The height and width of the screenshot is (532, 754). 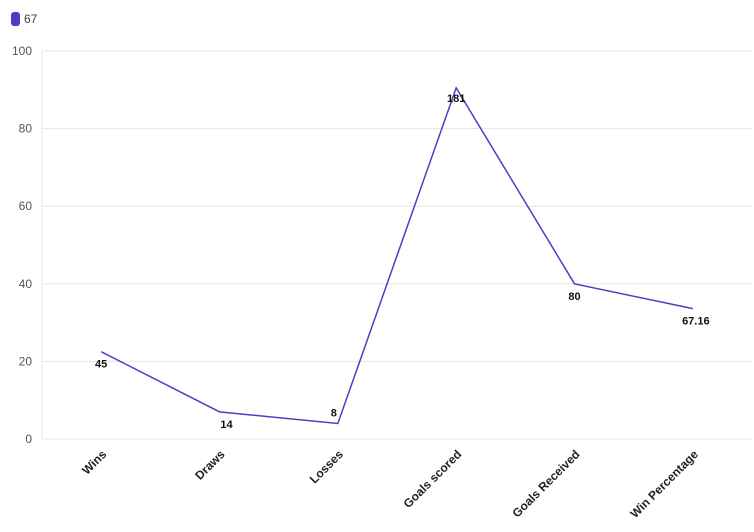 I want to click on data-label: 45, so click(x=101, y=365).